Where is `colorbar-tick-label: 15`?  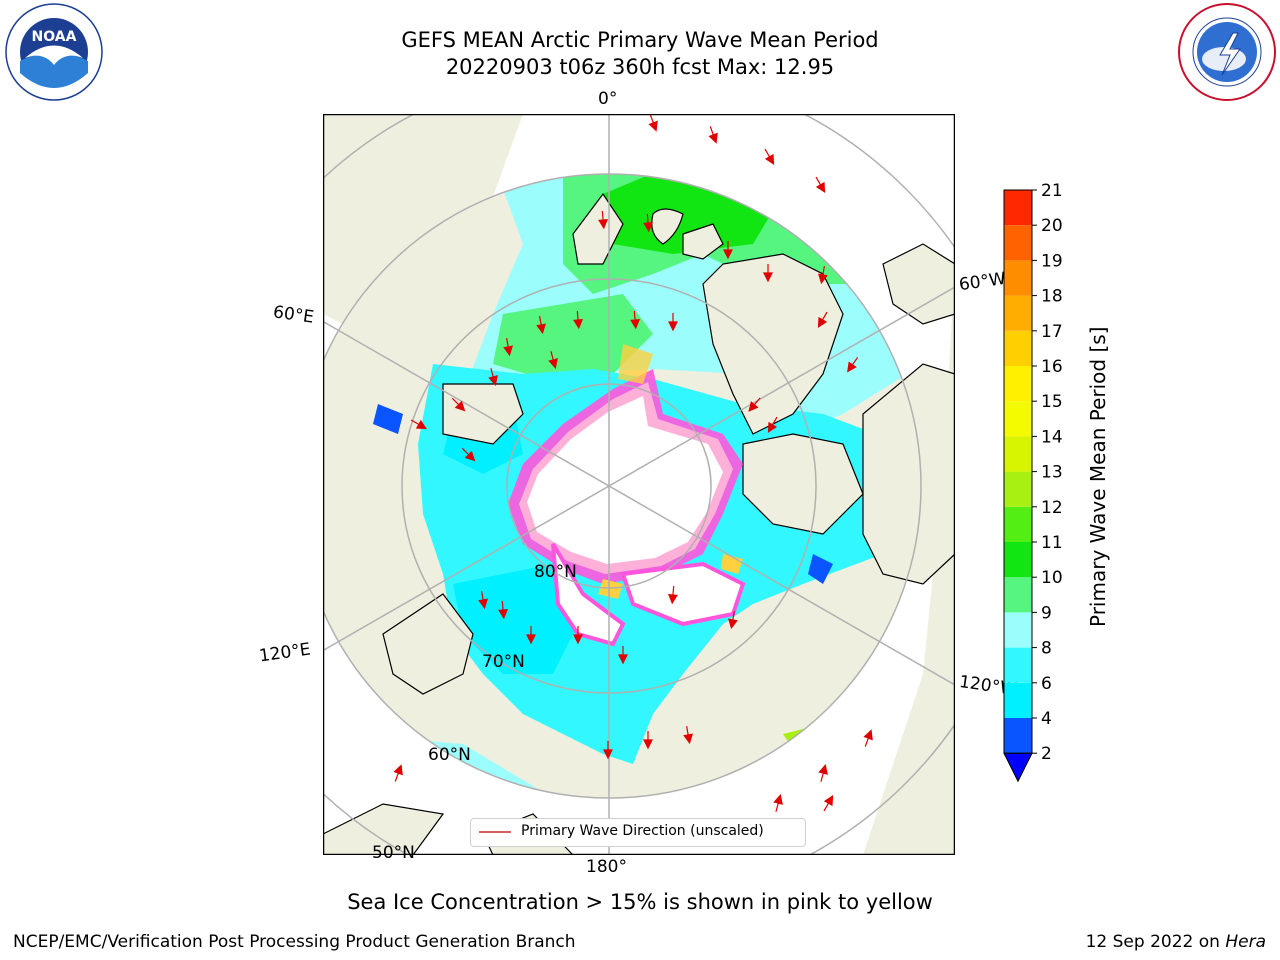 colorbar-tick-label: 15 is located at coordinates (1052, 402).